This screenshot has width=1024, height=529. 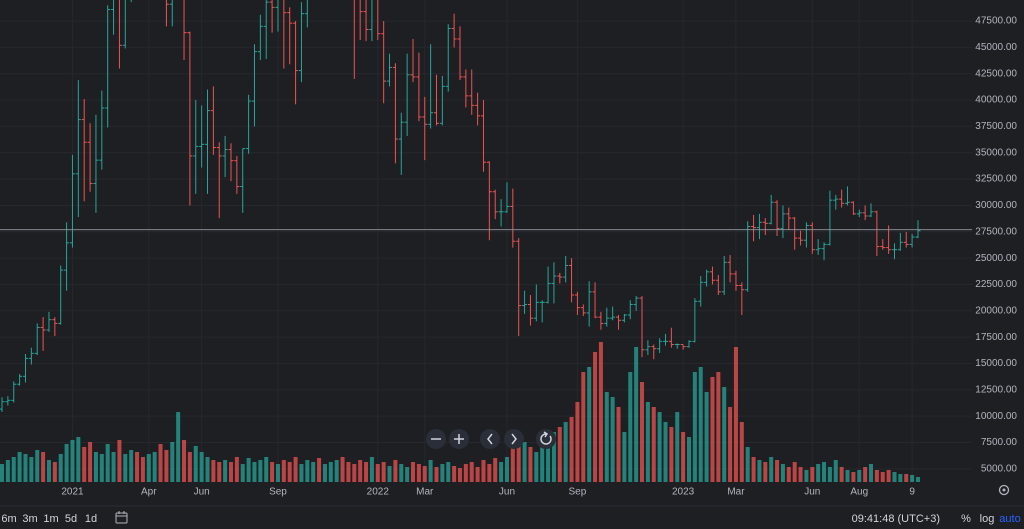 I want to click on x-tick-label: 2023, so click(x=683, y=492).